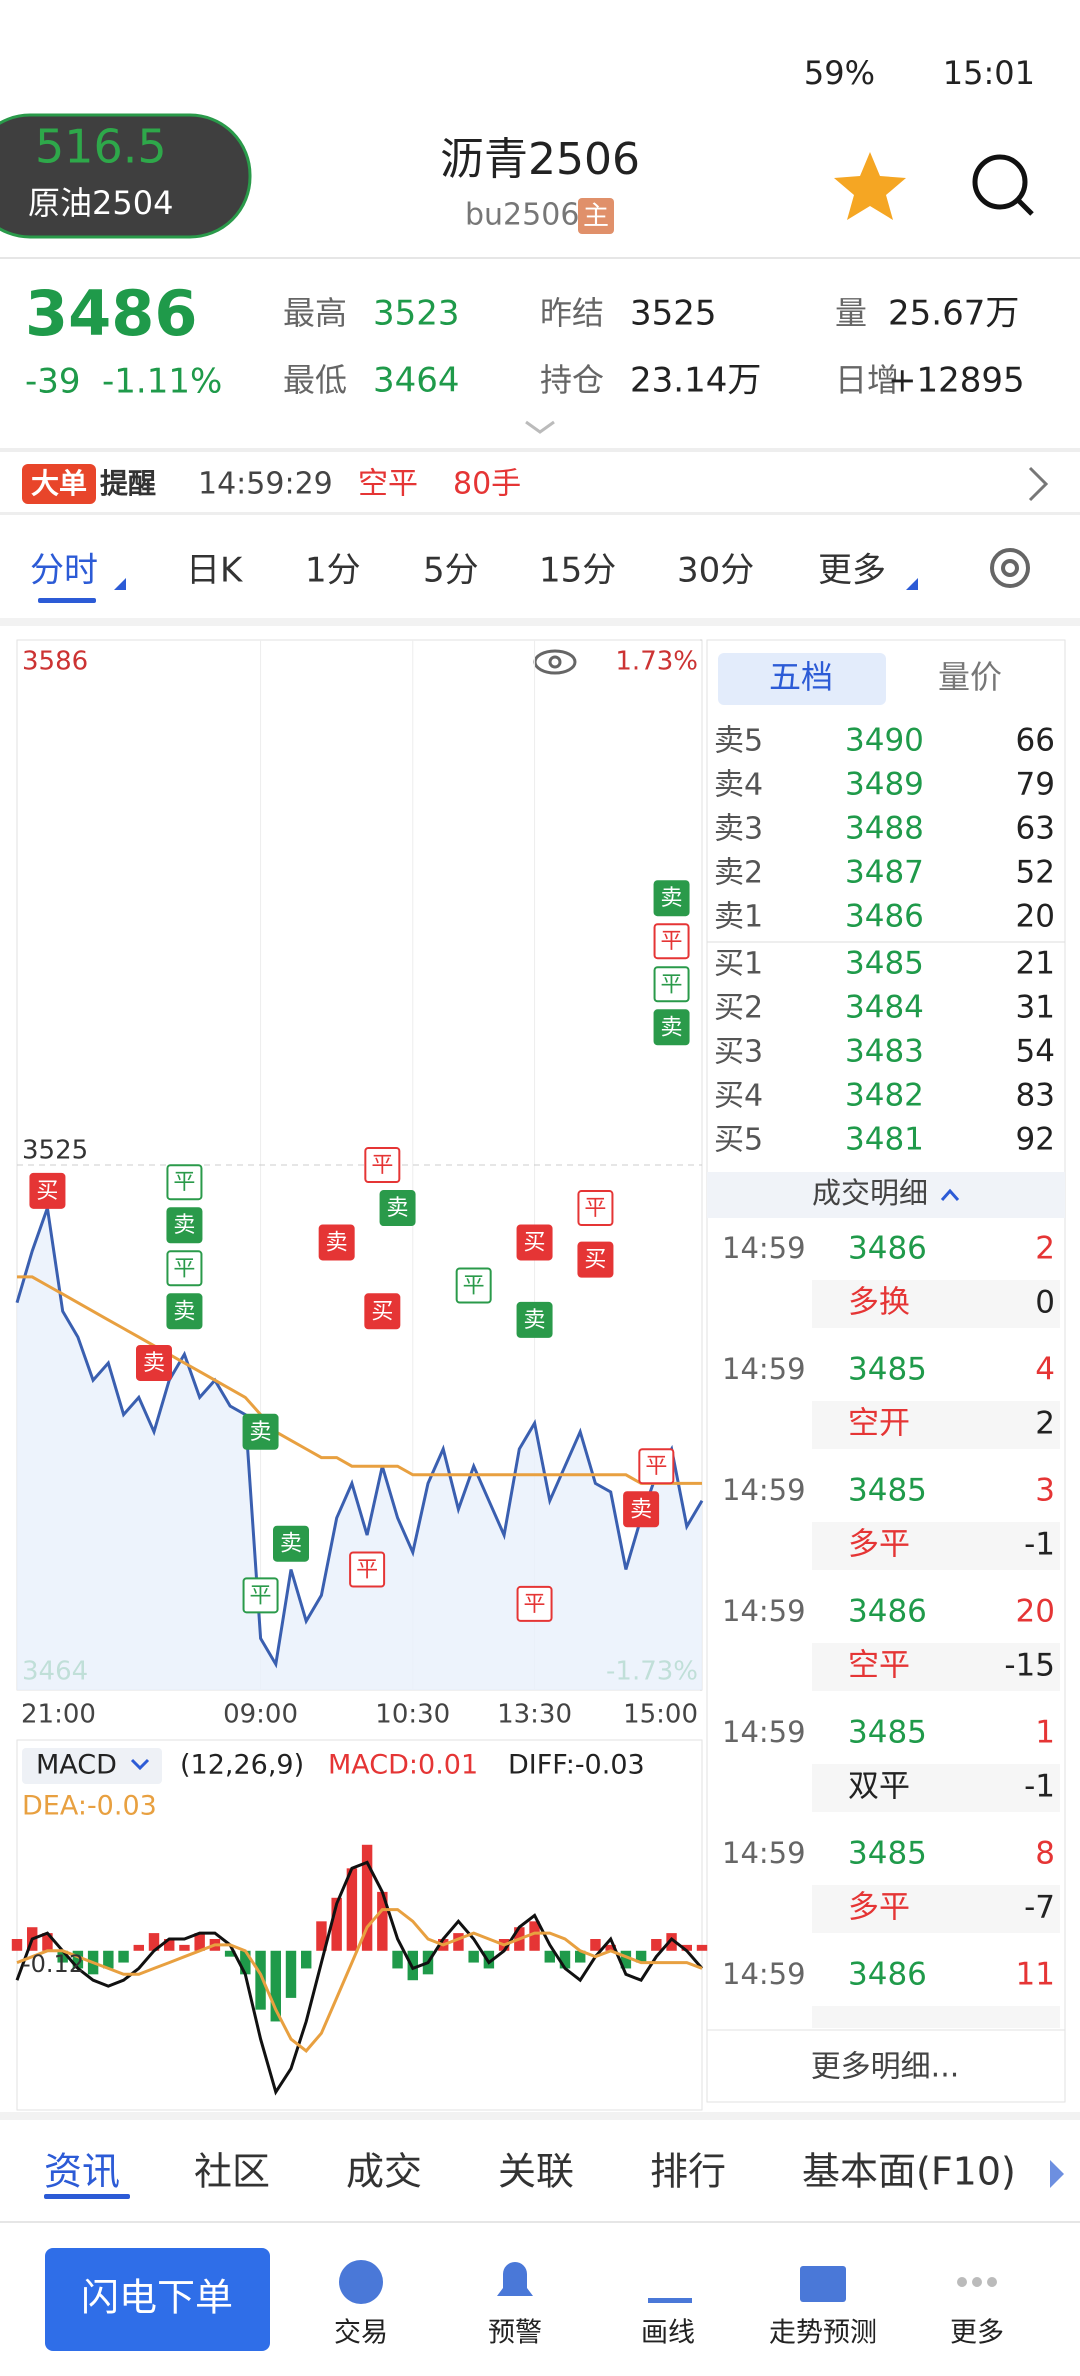 The width and height of the screenshot is (1080, 2376). What do you see at coordinates (416, 381) in the screenshot?
I see `field-value: 3464` at bounding box center [416, 381].